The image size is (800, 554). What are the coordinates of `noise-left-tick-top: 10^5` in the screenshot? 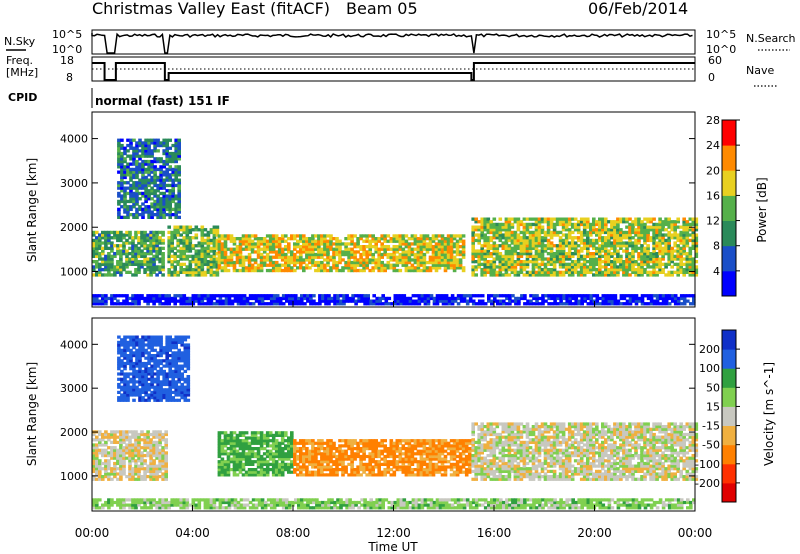 It's located at (67, 34).